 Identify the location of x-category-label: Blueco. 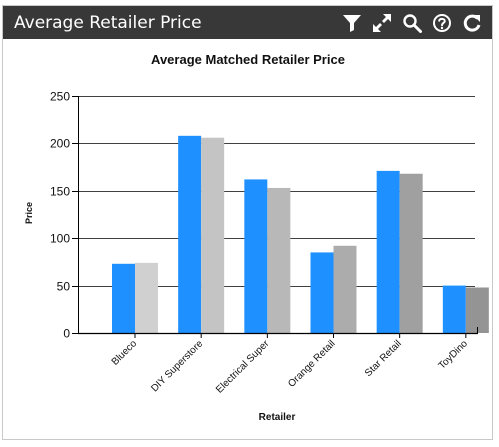
(125, 353).